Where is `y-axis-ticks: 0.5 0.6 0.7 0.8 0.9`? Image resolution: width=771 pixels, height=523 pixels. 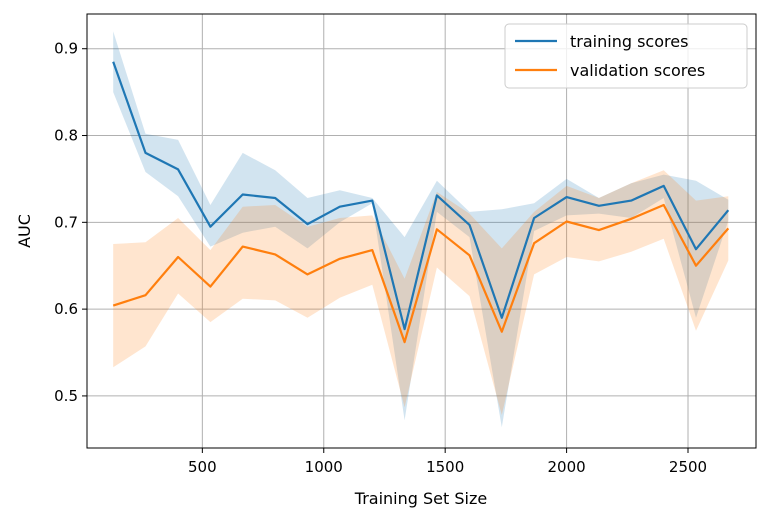
y-axis-ticks: 0.5 0.6 0.7 0.8 0.9 is located at coordinates (70, 222).